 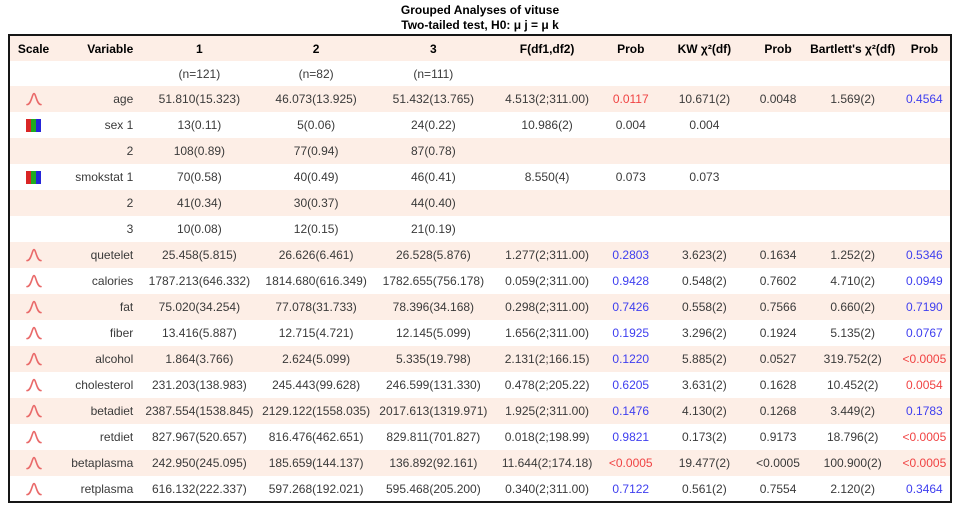 I want to click on kw-value: 3.631(2), so click(x=704, y=385).